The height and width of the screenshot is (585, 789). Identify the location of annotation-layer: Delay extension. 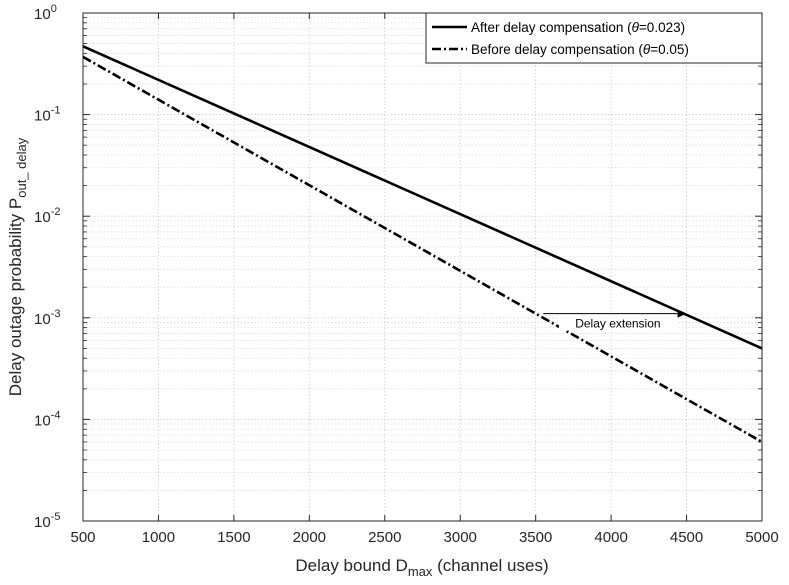
(615, 320).